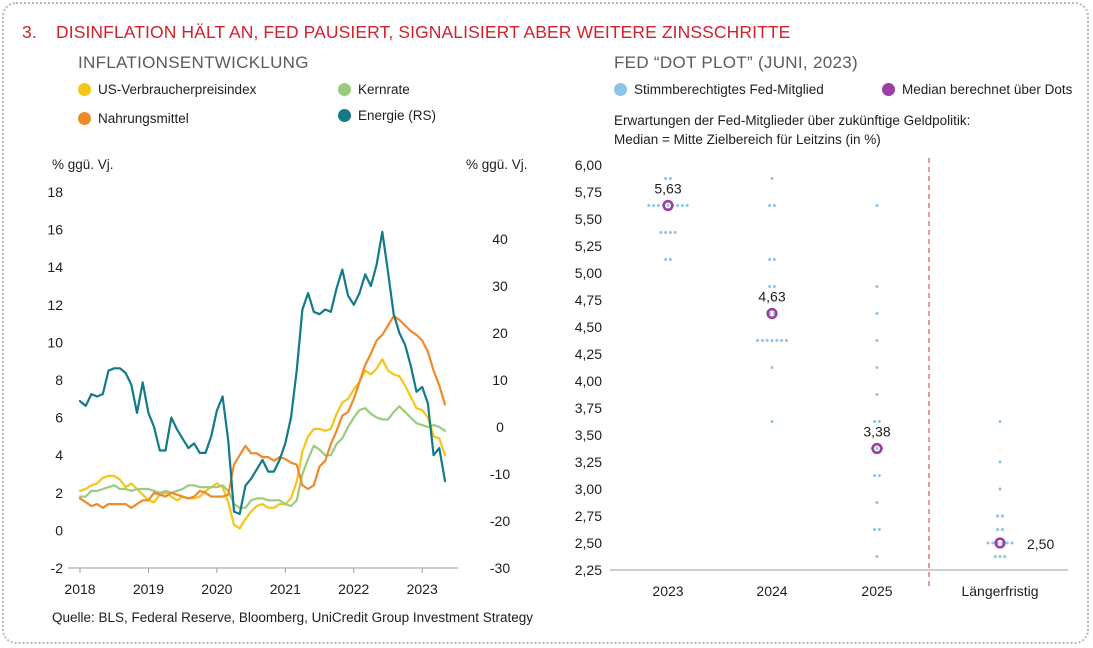  I want to click on median-label: 4,63, so click(771, 297).